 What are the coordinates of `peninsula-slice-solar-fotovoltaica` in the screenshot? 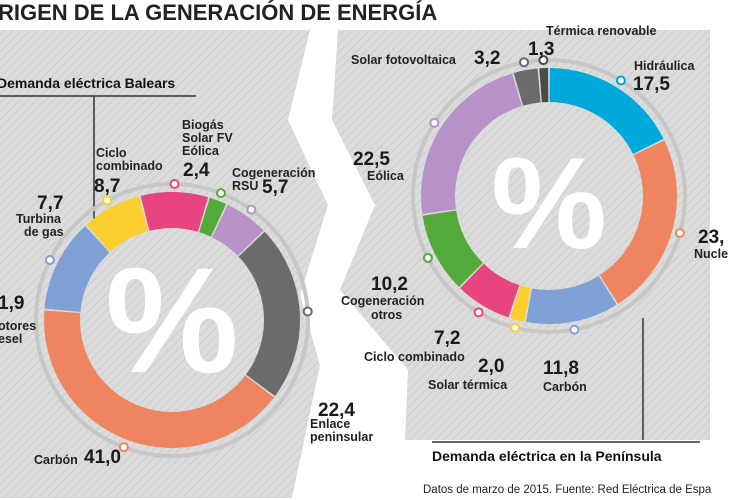 It's located at (527, 87).